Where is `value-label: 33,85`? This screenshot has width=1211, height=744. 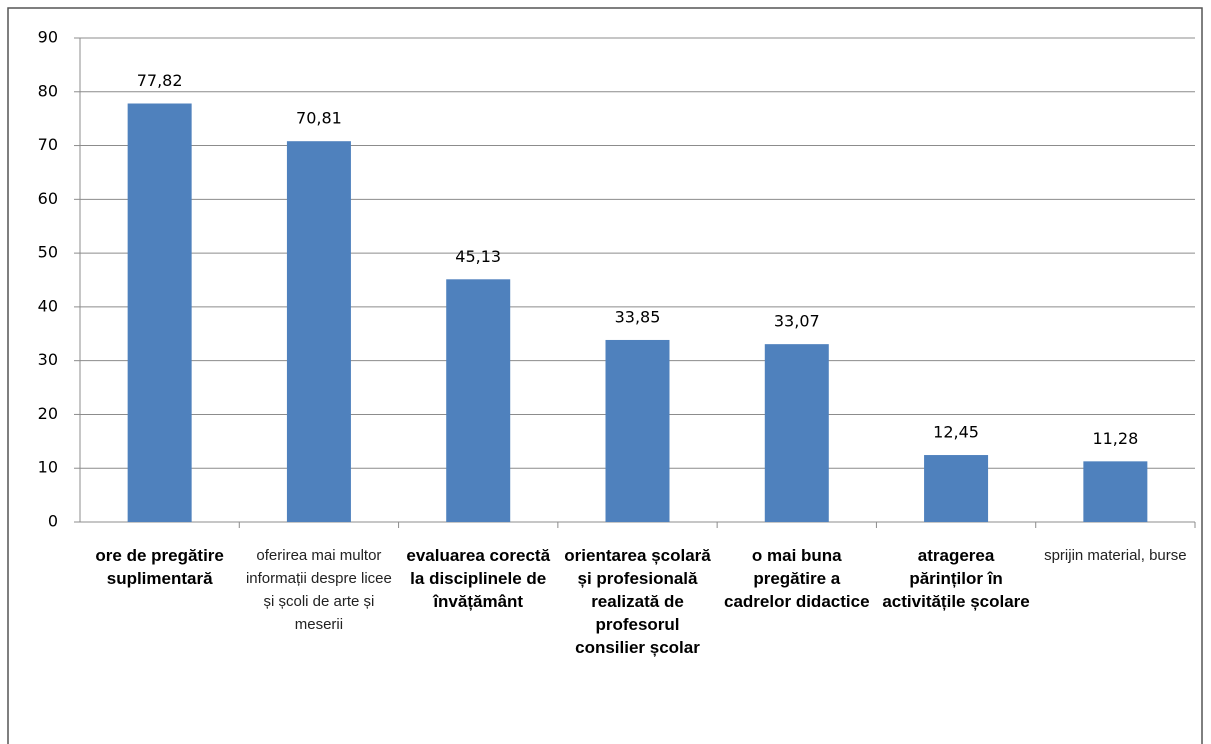 value-label: 33,85 is located at coordinates (638, 316).